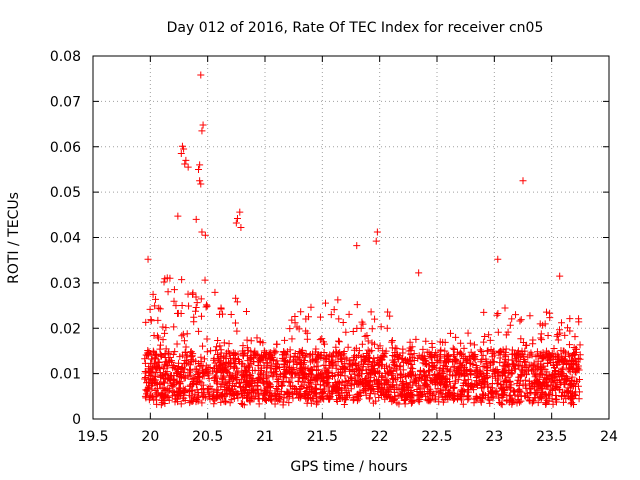 Image resolution: width=640 pixels, height=480 pixels. What do you see at coordinates (65, 102) in the screenshot?
I see `y-tick-label: 0.07` at bounding box center [65, 102].